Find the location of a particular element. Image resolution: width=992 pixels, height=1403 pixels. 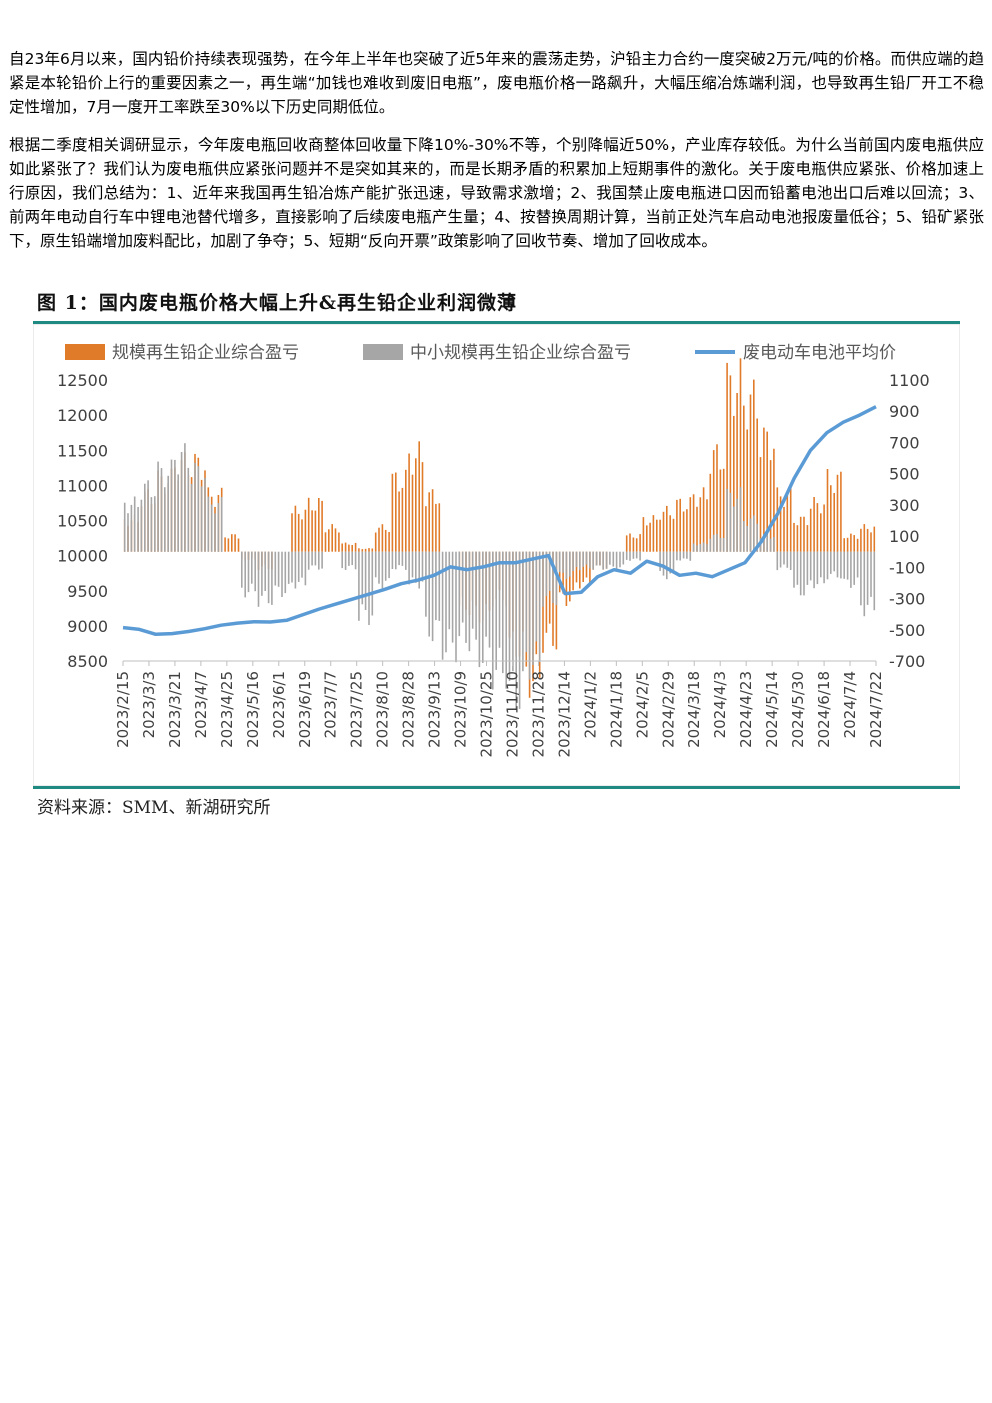

figure-source: 资料来源：SMM、新湖研究所 is located at coordinates (154, 808).